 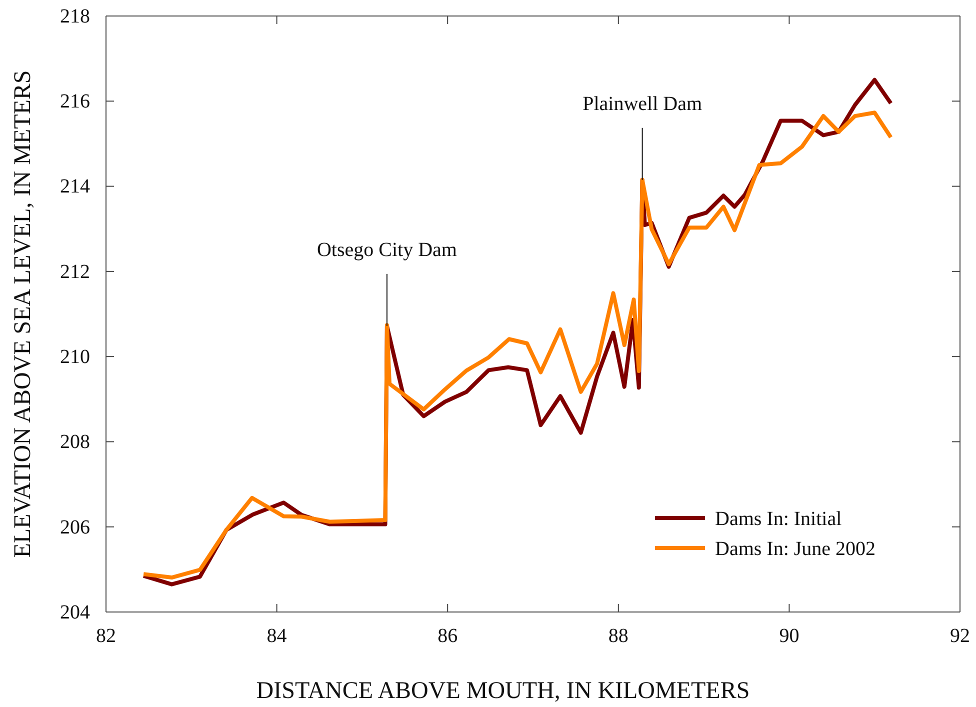 What do you see at coordinates (642, 103) in the screenshot?
I see `annotation: Plainwell Dam` at bounding box center [642, 103].